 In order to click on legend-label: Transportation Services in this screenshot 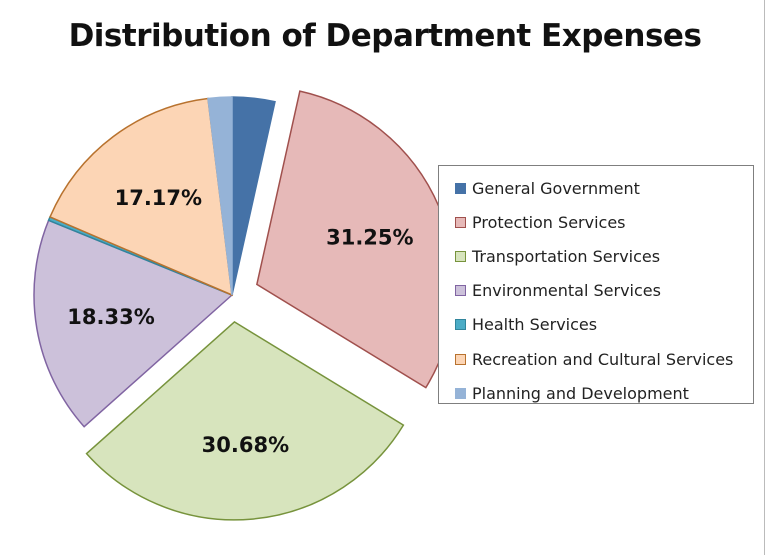, I will do `click(566, 256)`.